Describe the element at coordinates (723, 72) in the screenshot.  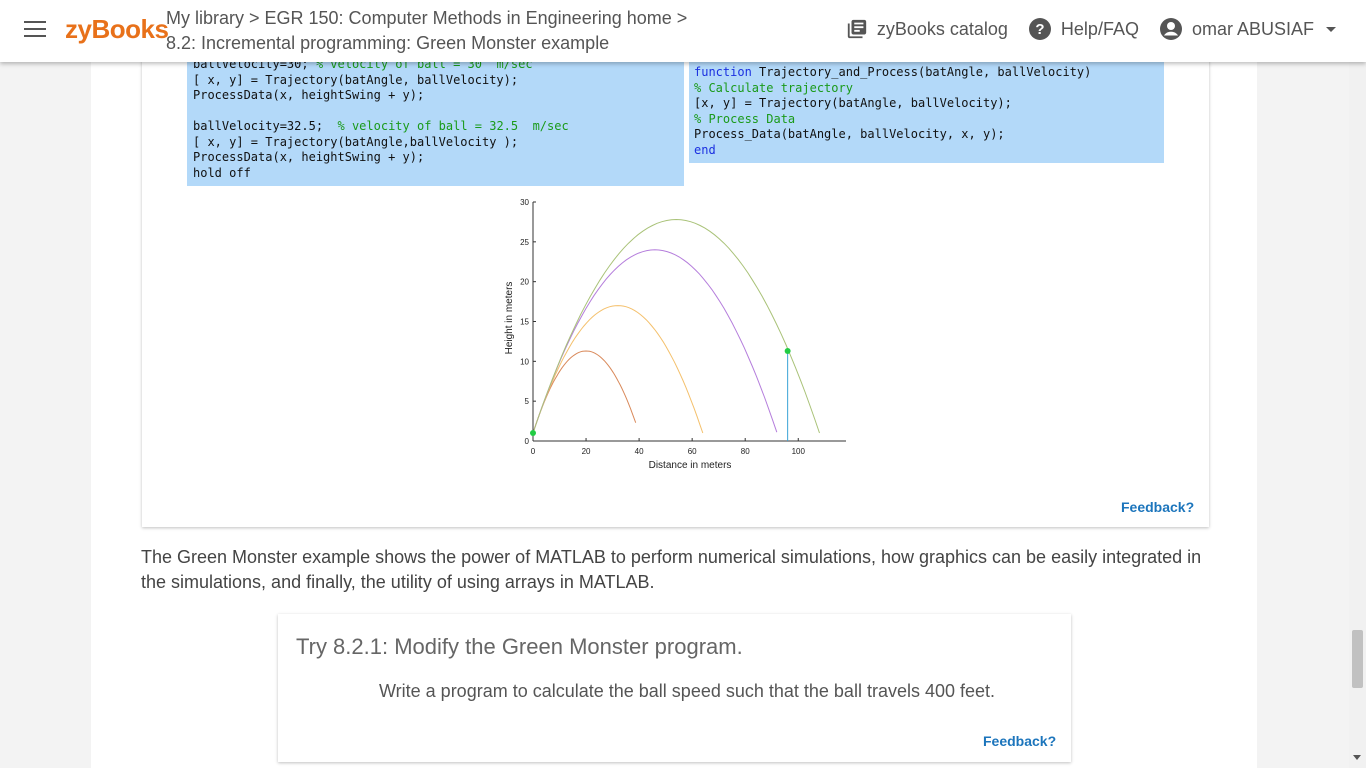
I see `code-keyword: function` at that location.